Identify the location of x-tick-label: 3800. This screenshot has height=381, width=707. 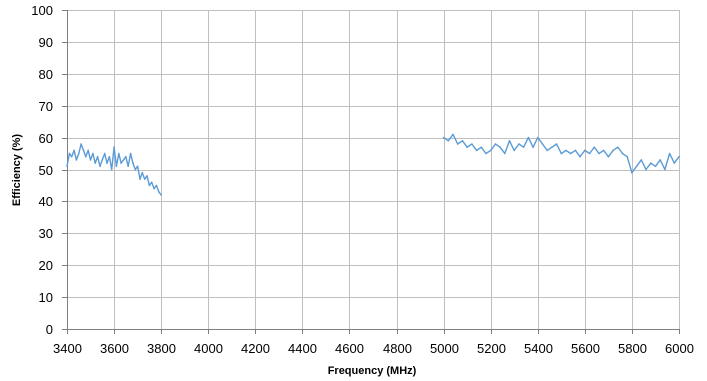
(161, 348).